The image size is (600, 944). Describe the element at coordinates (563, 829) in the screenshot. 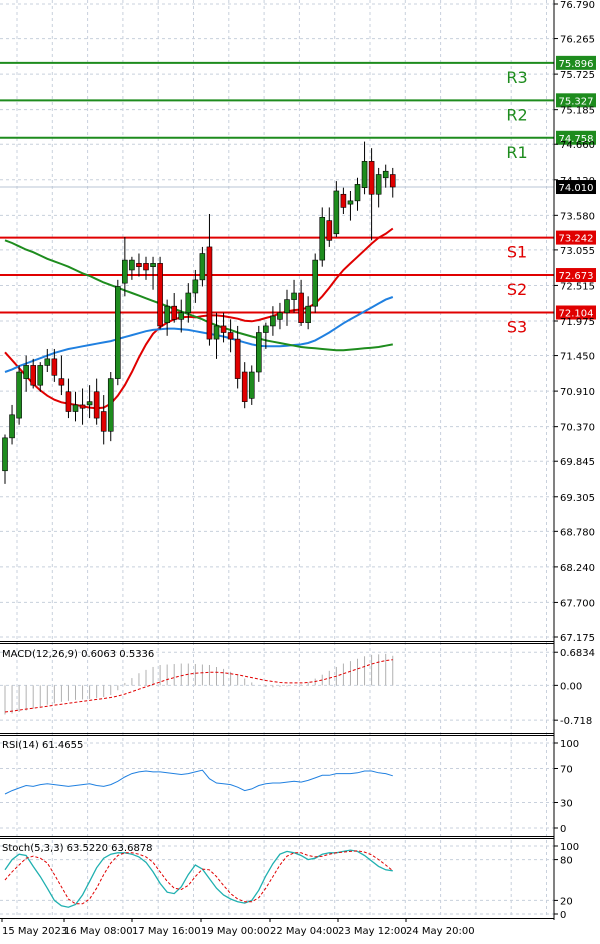

I see `rsi-tick-label: 0` at that location.